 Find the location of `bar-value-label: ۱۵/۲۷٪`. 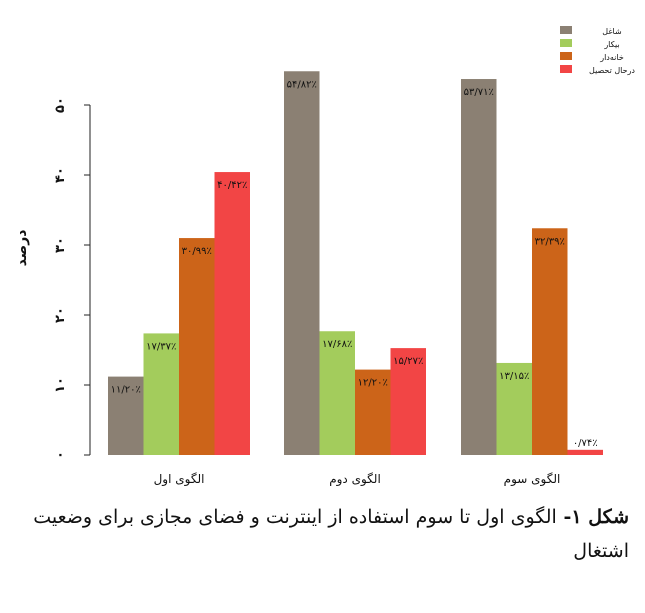

bar-value-label: ۱۵/۲۷٪ is located at coordinates (408, 361).